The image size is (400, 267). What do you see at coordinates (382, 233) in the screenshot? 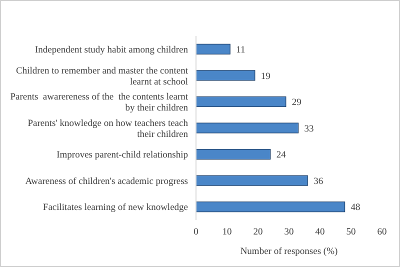
I see `x-tick-label: 60` at bounding box center [382, 233].